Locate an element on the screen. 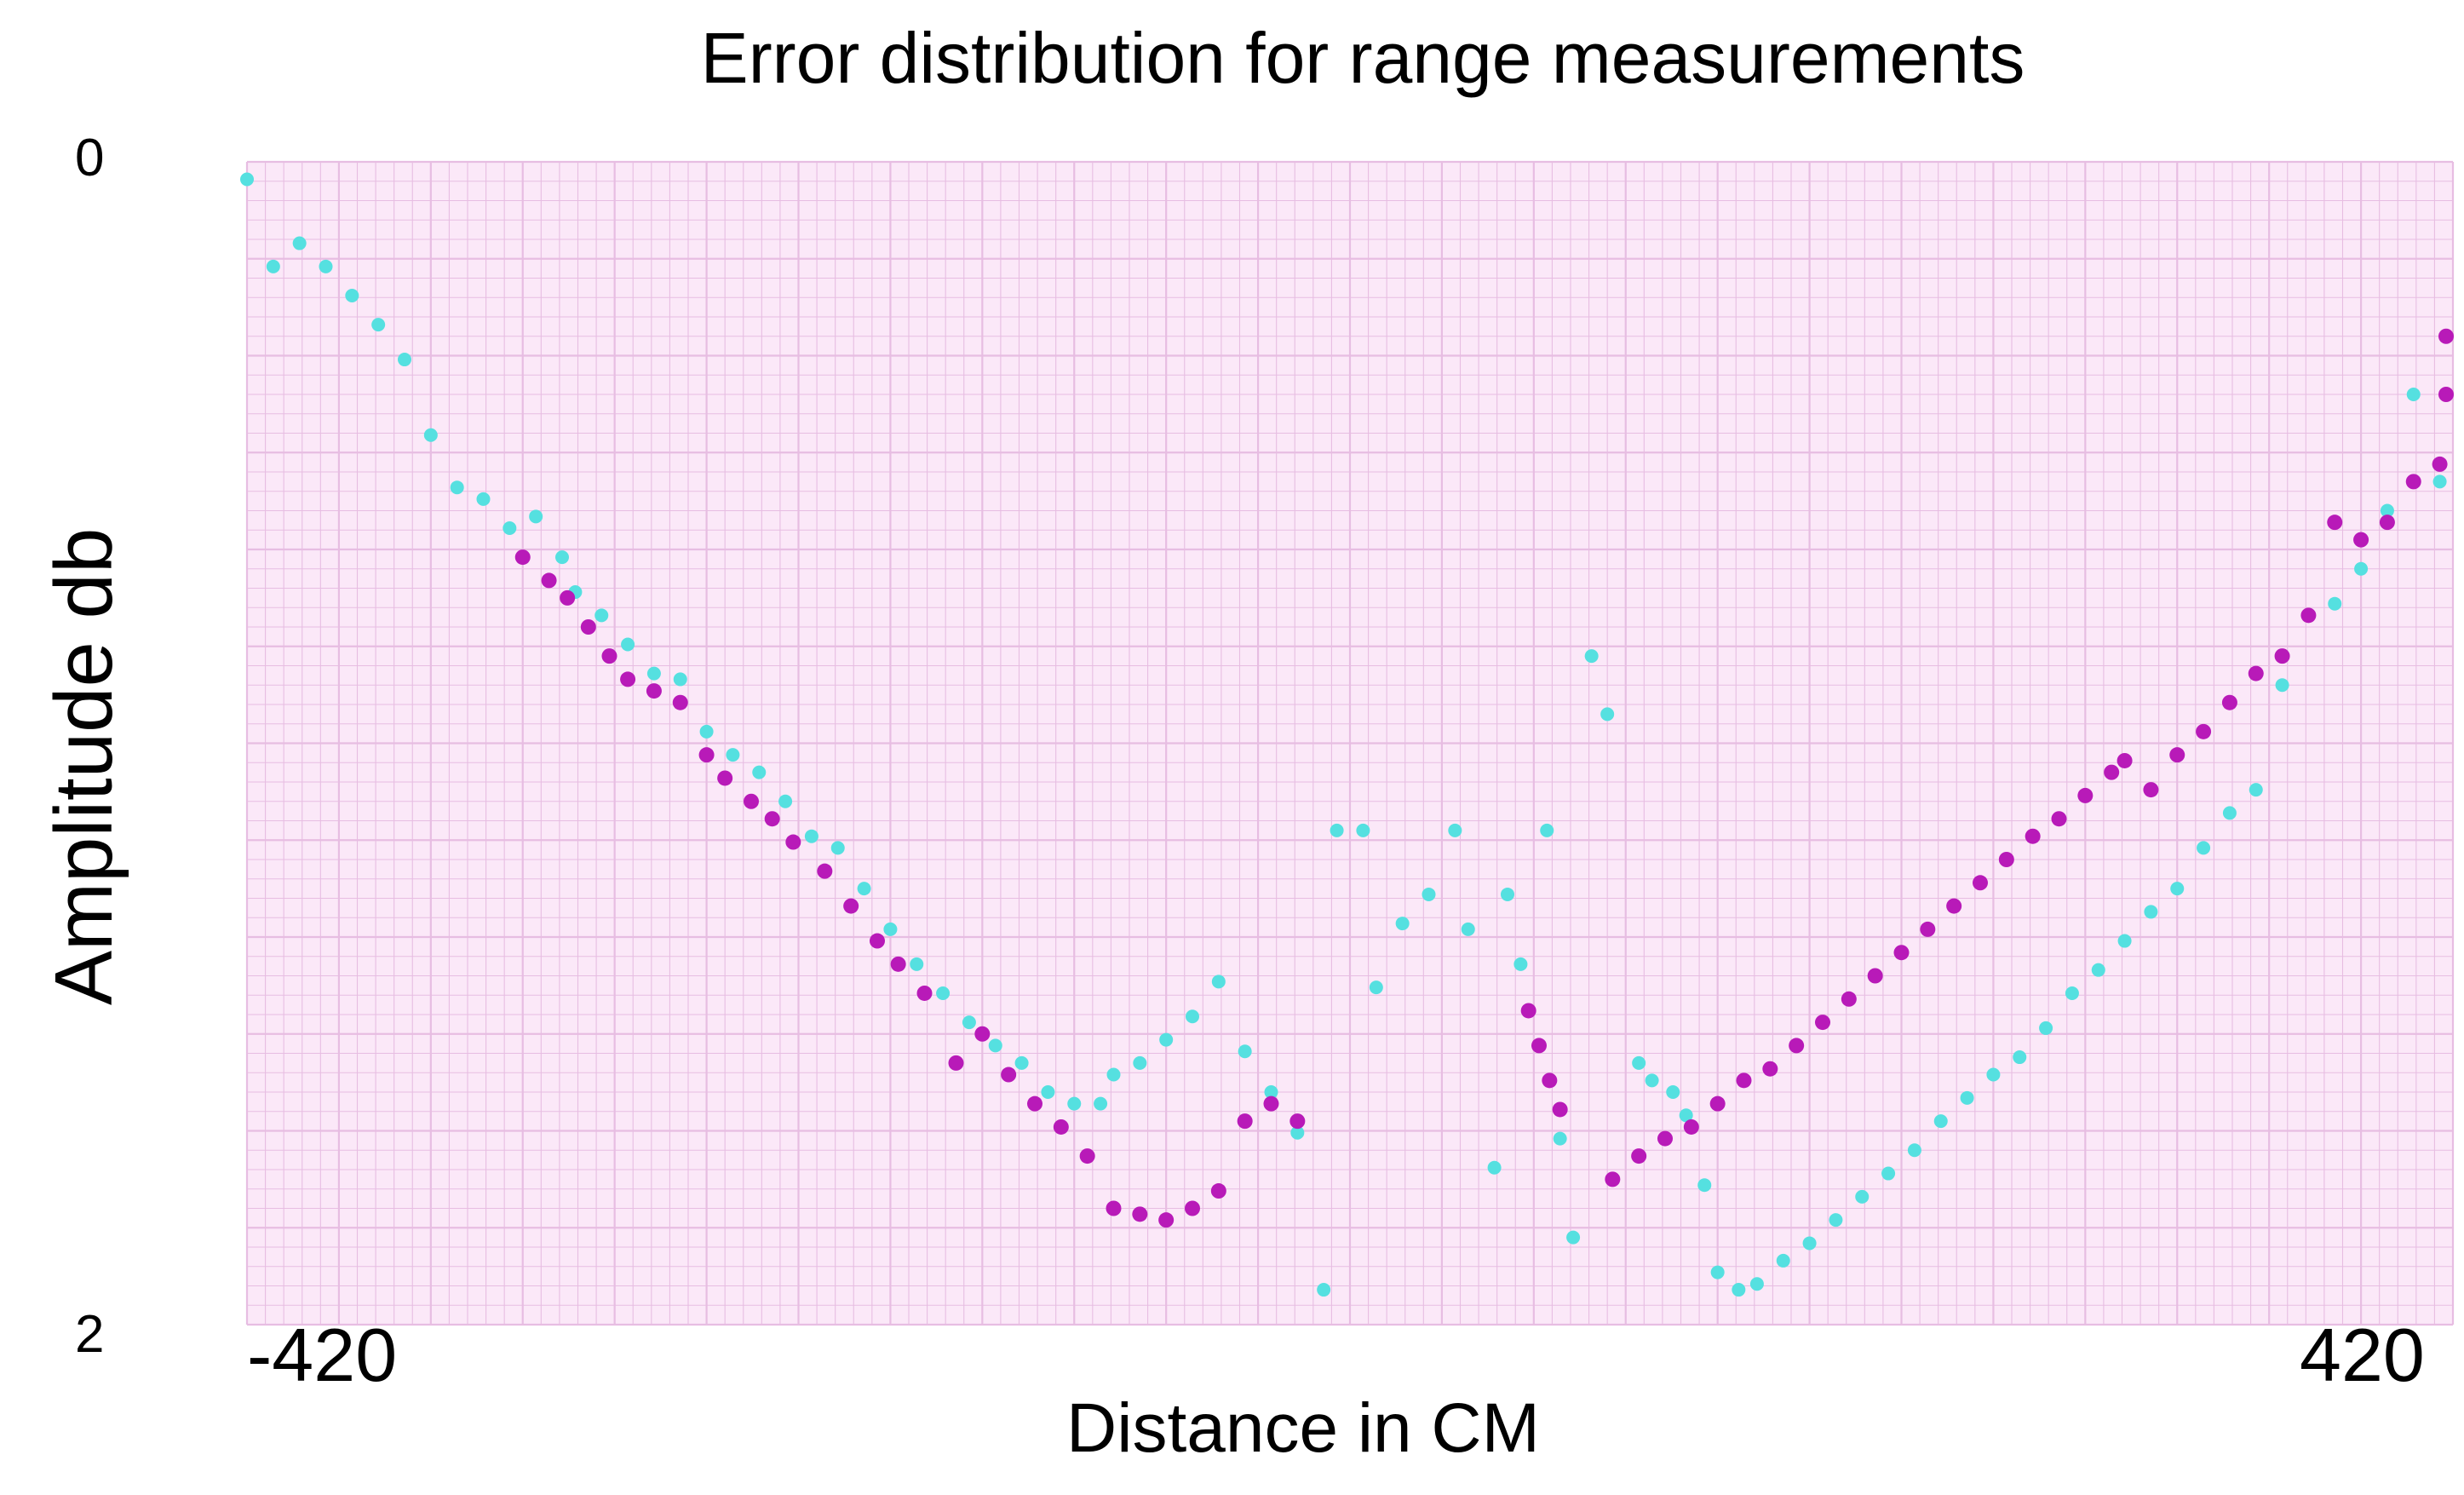  y-tick-label: 2 is located at coordinates (90, 1334).